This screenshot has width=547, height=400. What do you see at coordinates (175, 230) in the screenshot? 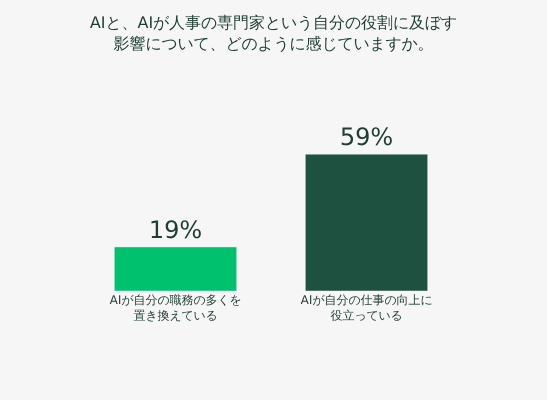
I see `data-label: 19%` at bounding box center [175, 230].